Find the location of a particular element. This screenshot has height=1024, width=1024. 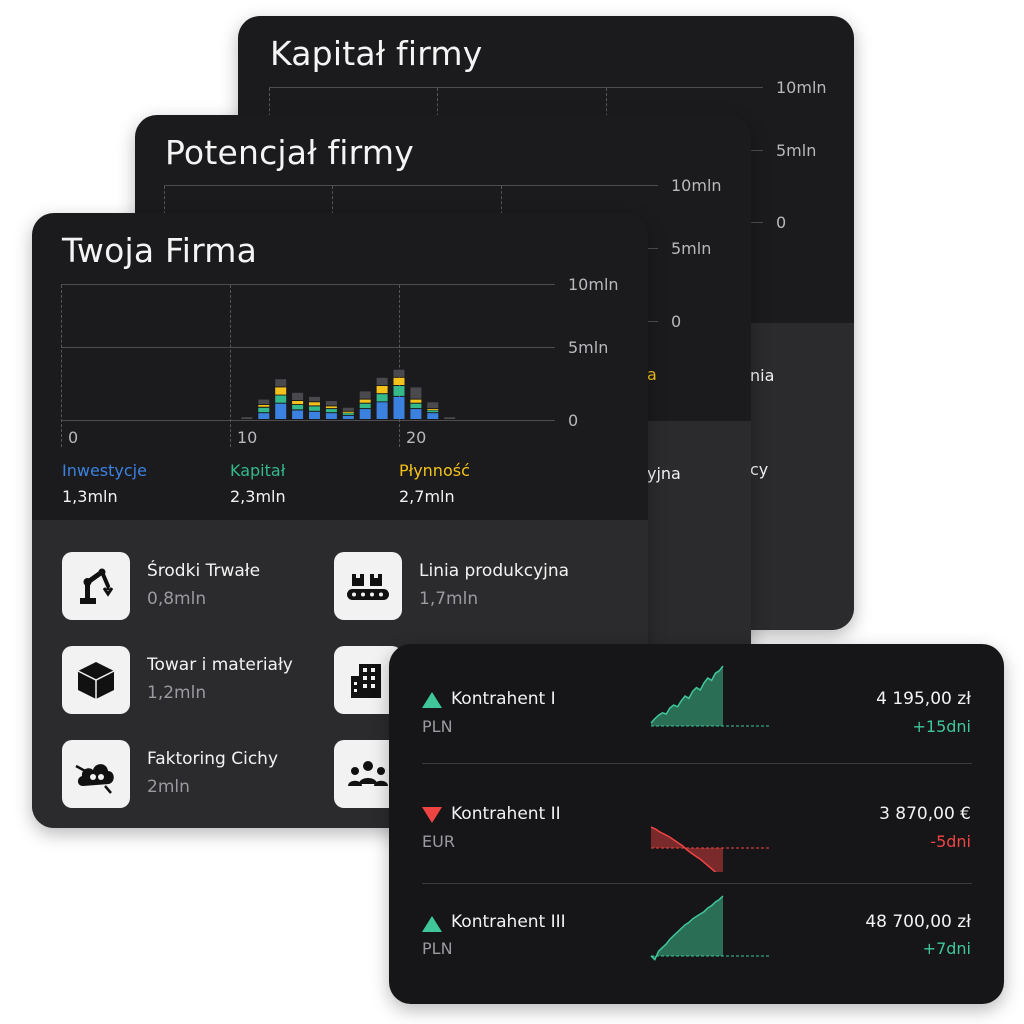

asset-name: Towar i materiały is located at coordinates (220, 665).